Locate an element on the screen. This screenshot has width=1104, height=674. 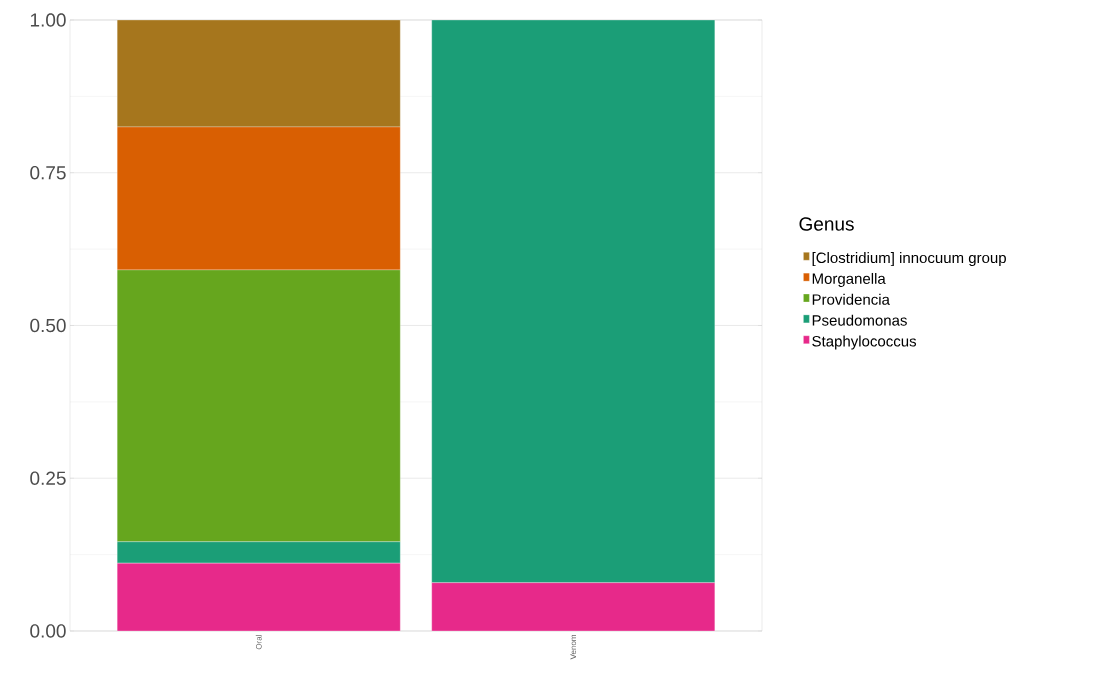
x-tick-label: Oral is located at coordinates (258, 642).